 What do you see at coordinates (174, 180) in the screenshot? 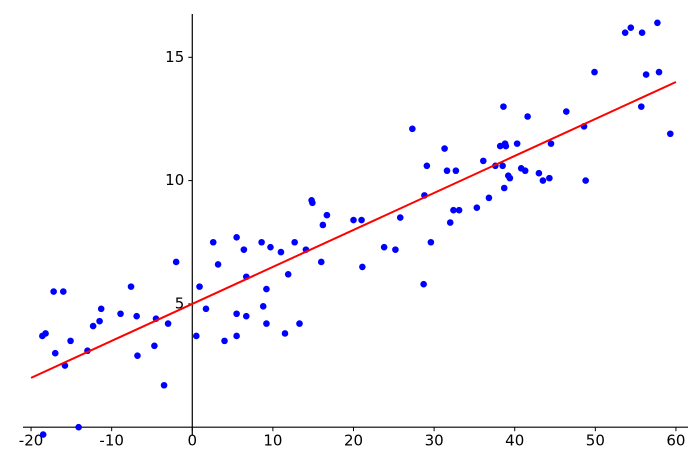
I see `y-tick-label: 10` at bounding box center [174, 180].